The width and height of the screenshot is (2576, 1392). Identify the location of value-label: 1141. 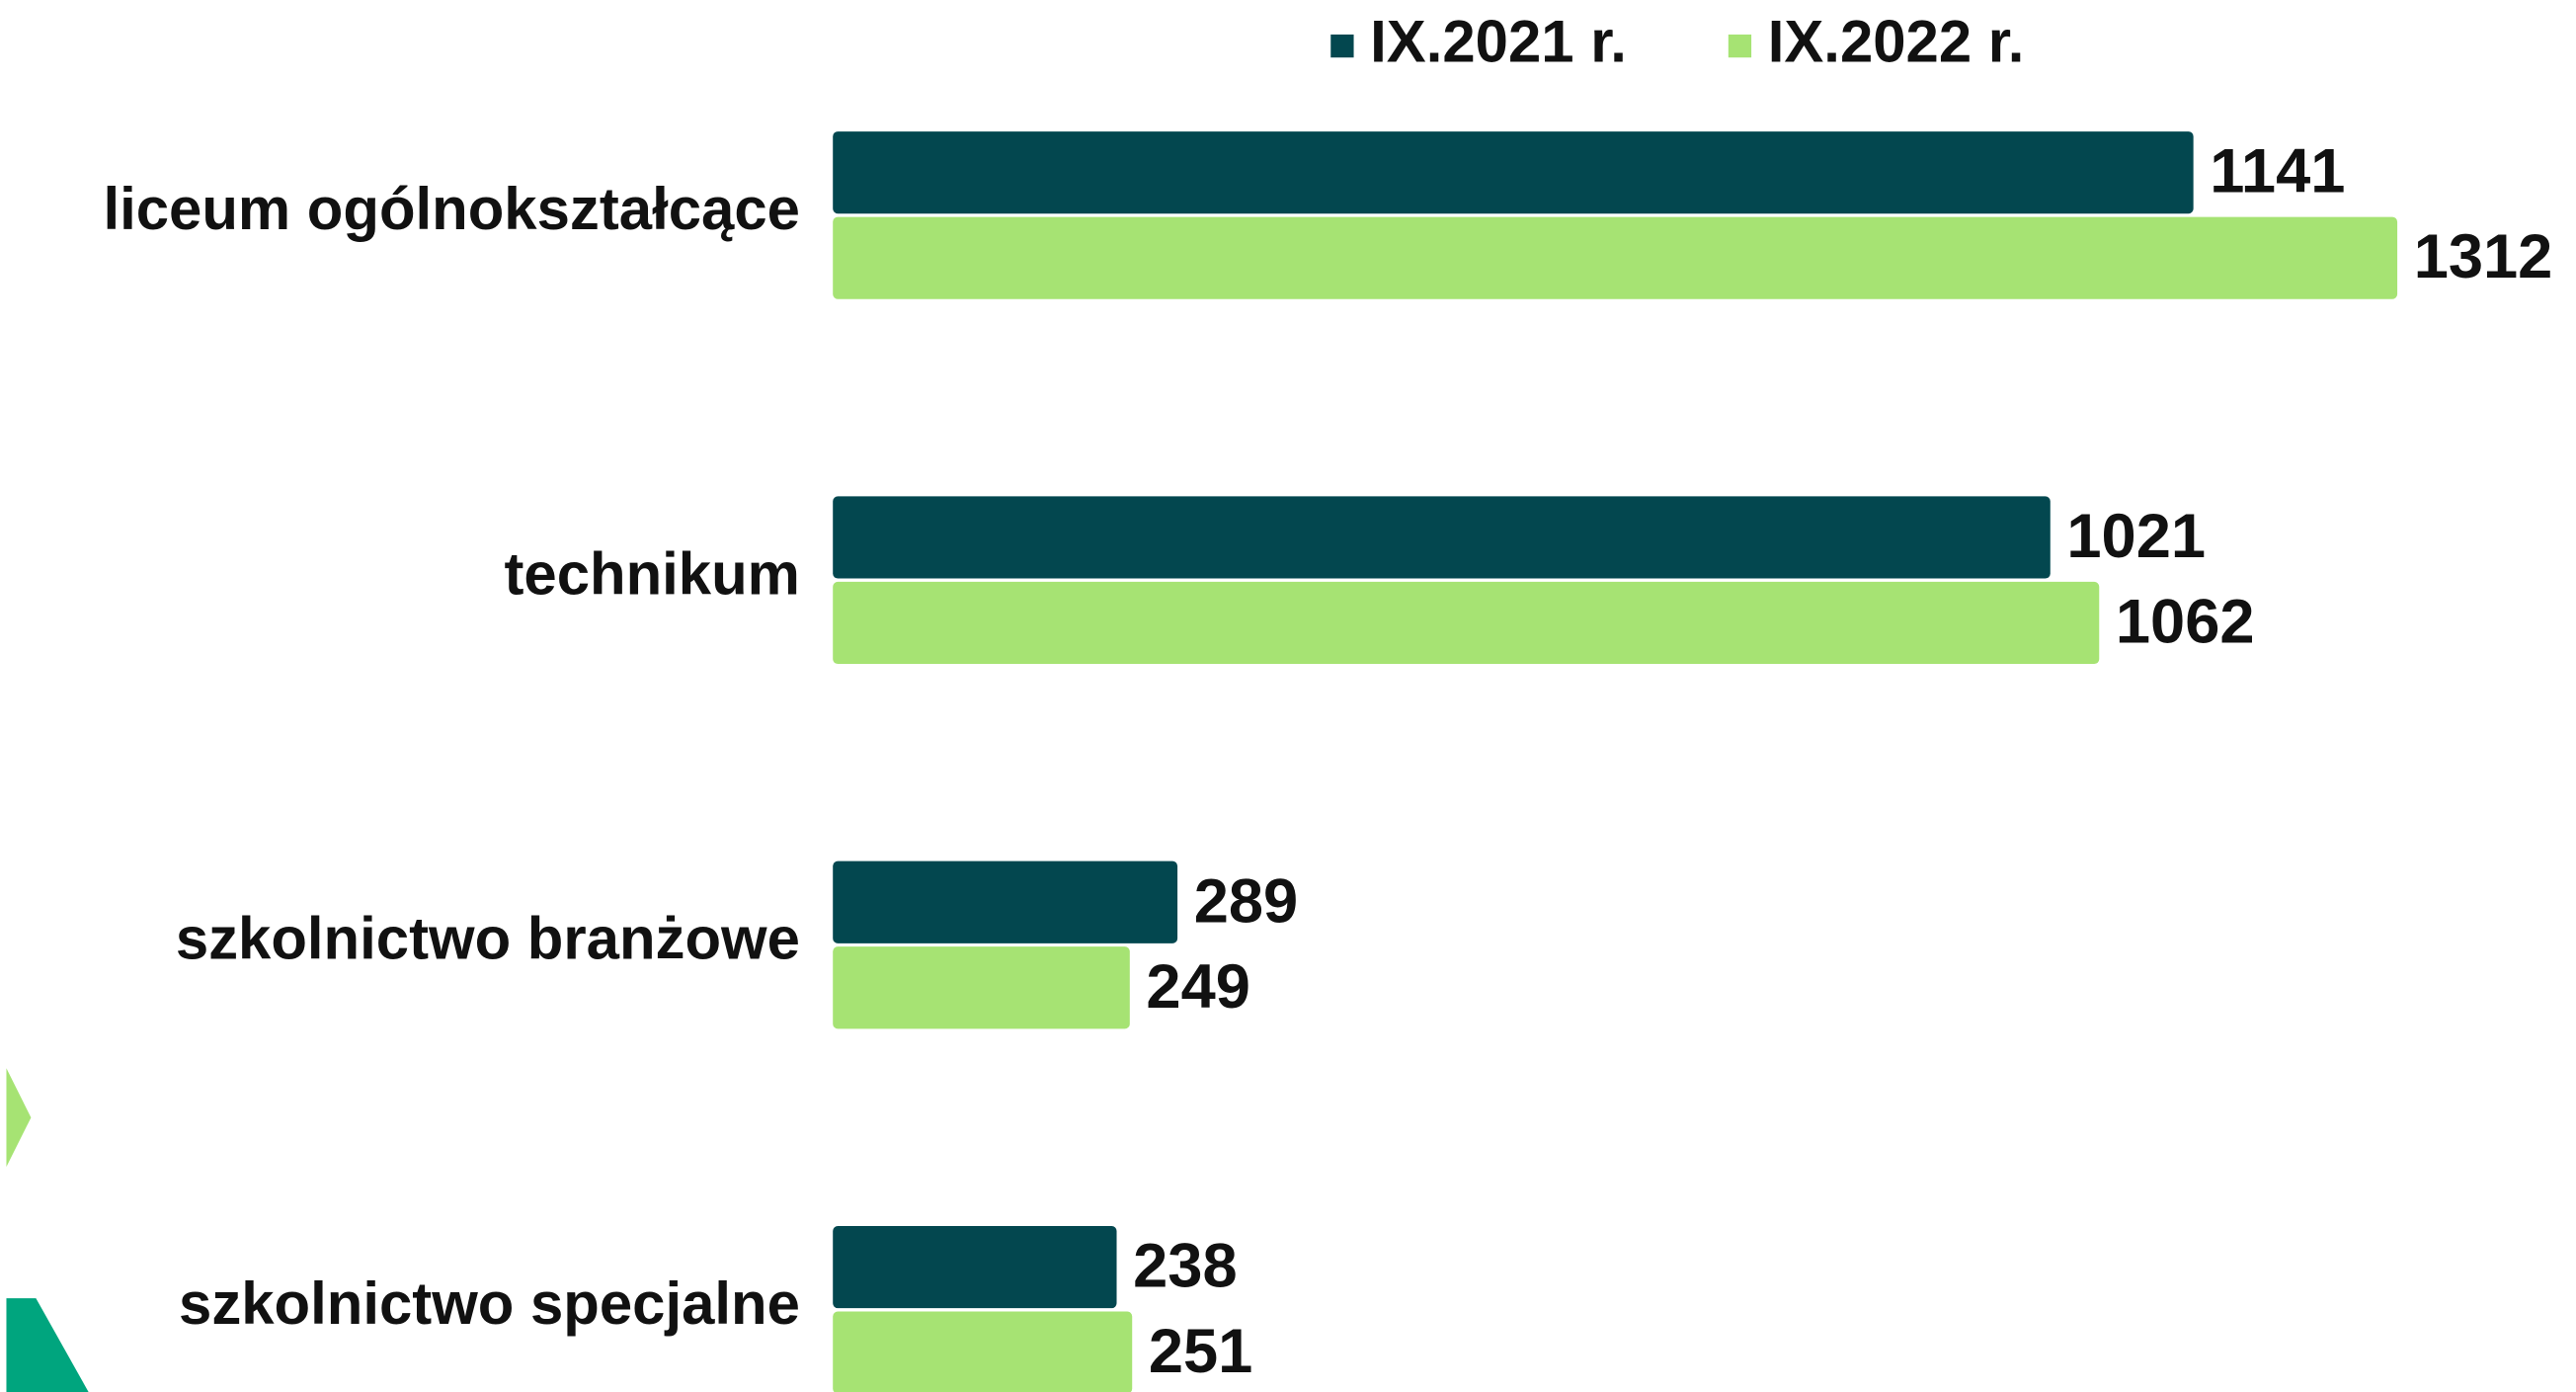
(2277, 171).